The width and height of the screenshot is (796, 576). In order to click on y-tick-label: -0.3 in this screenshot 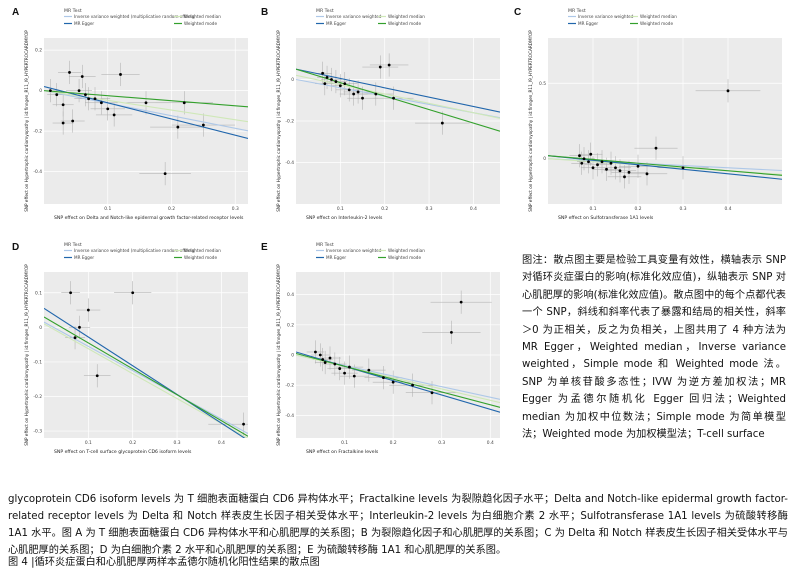, I will do `click(37, 432)`.